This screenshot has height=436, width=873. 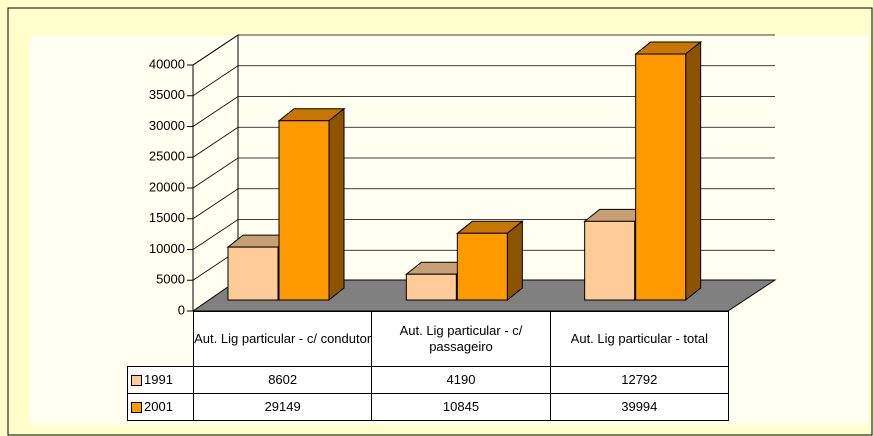 I want to click on table-value: 12792, so click(x=639, y=380).